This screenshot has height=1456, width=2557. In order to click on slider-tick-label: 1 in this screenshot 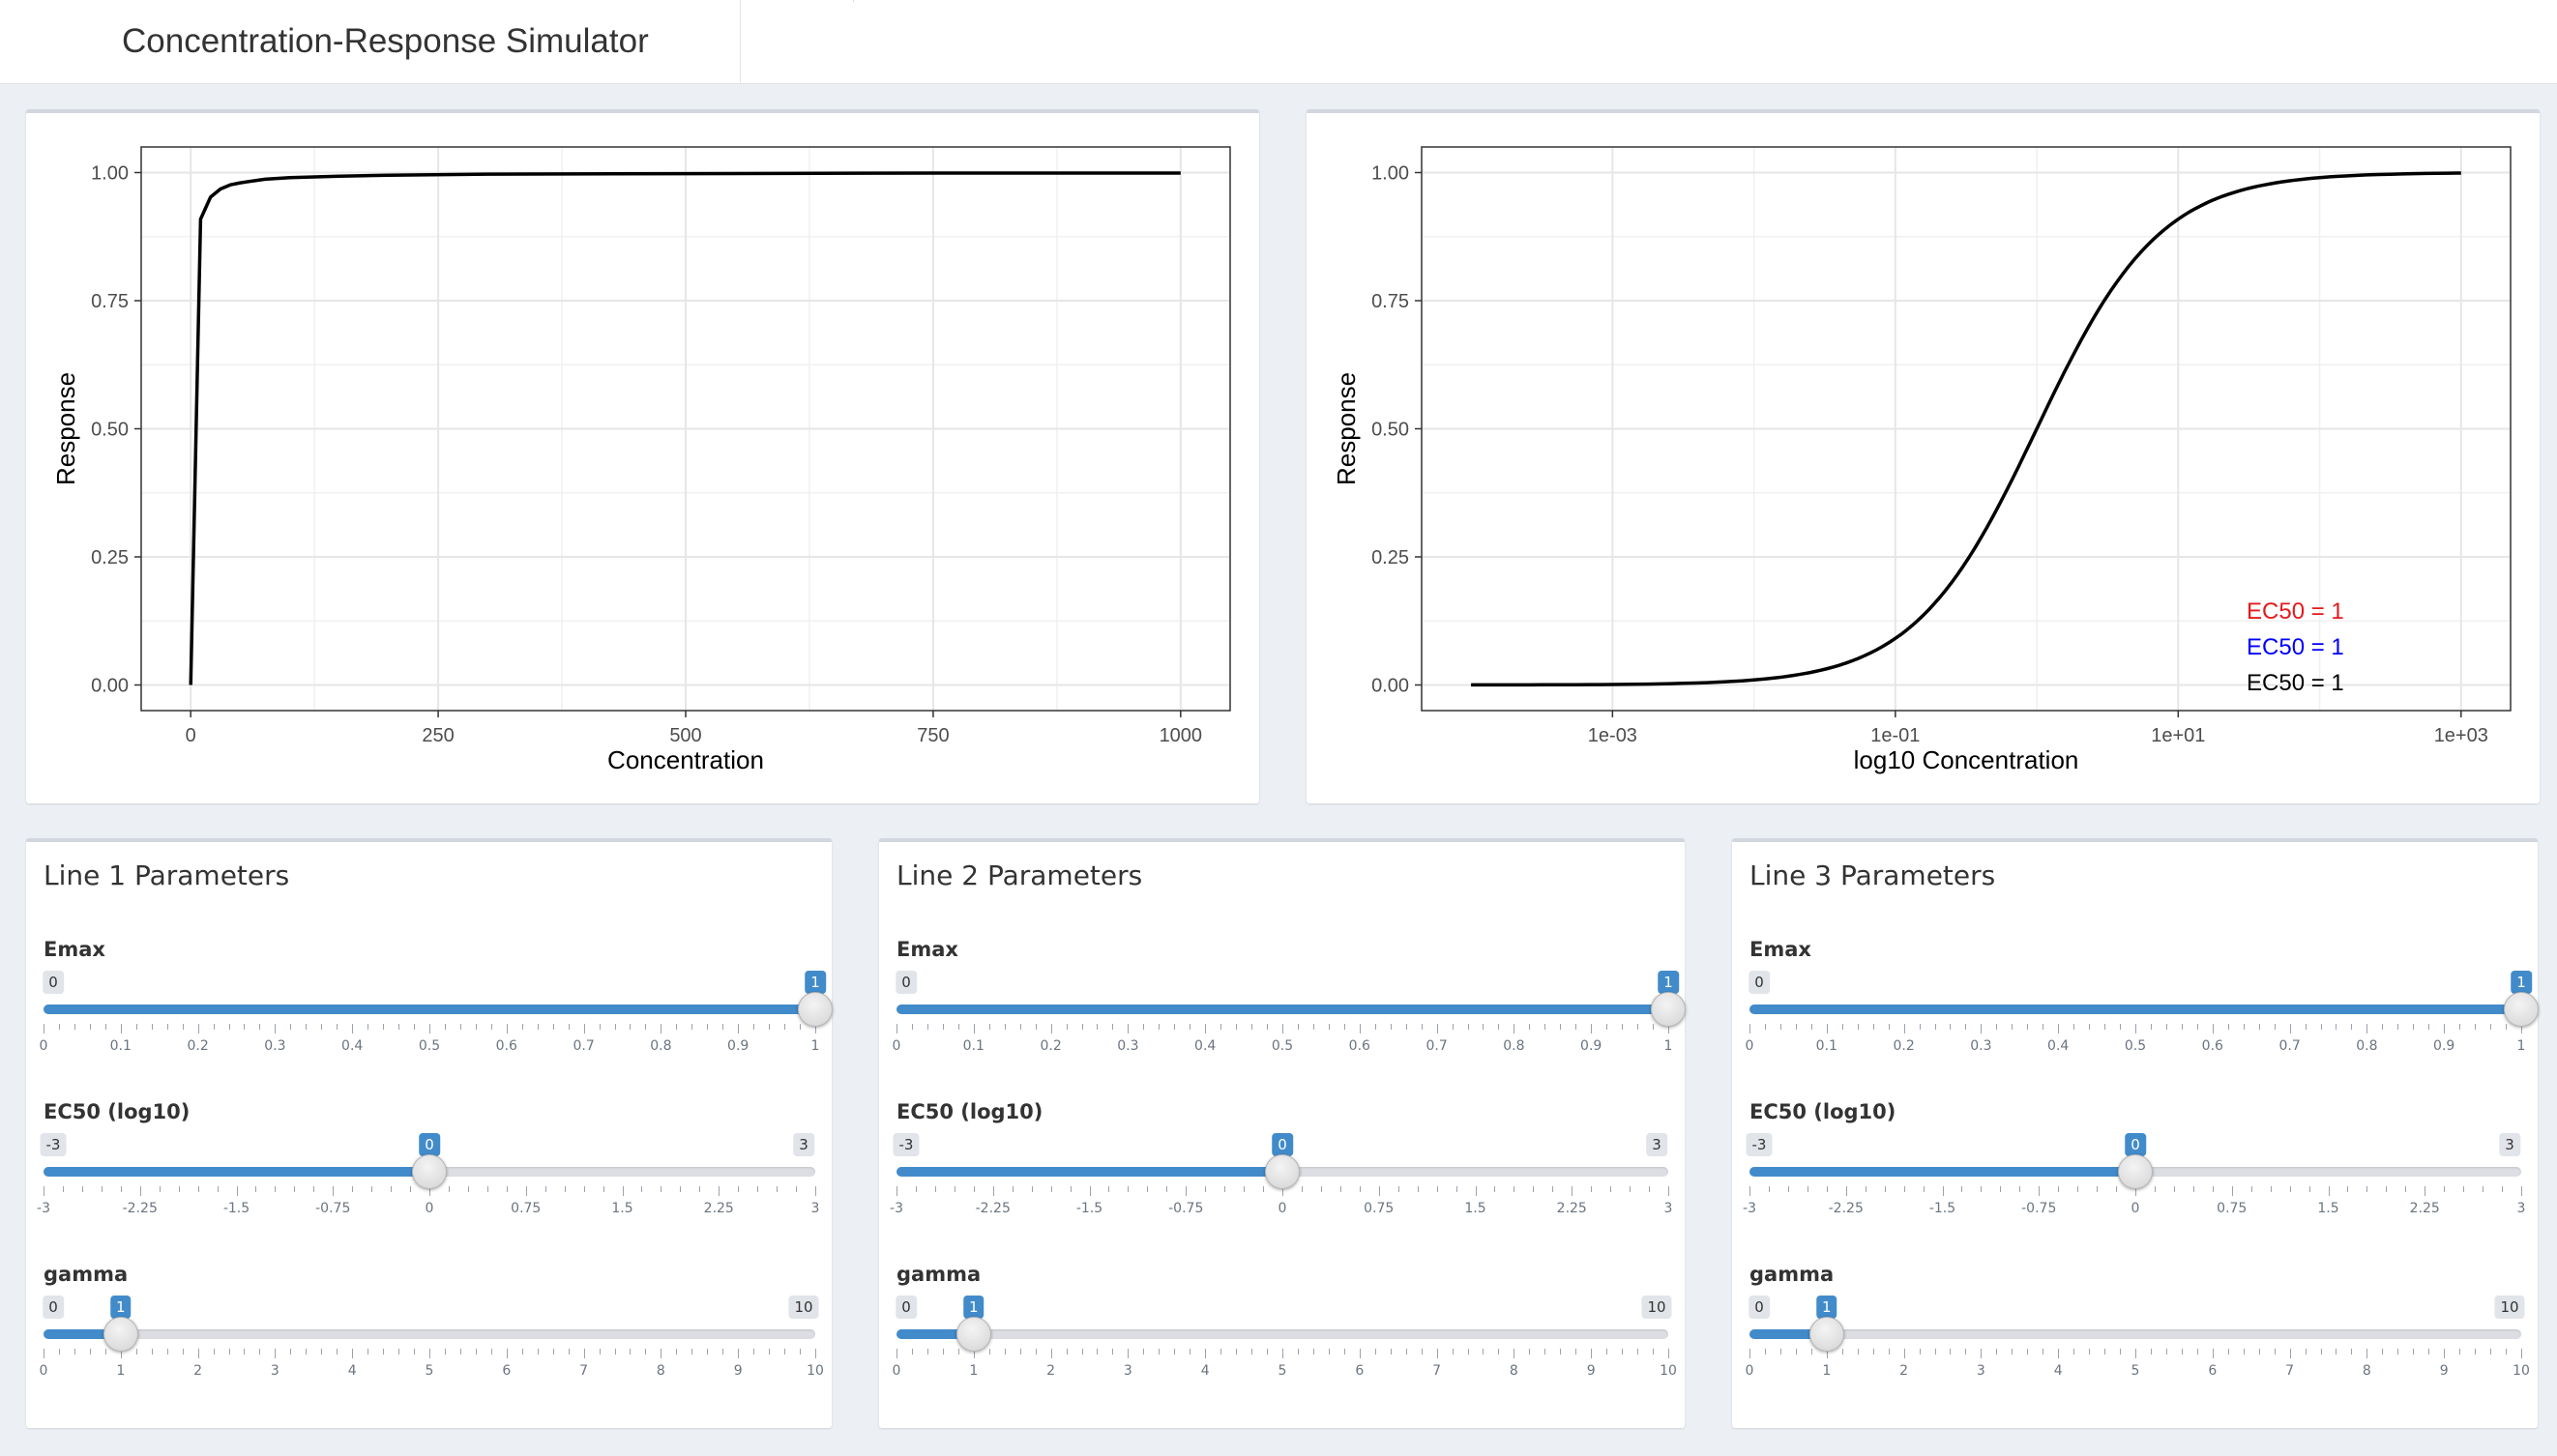, I will do `click(1668, 1046)`.